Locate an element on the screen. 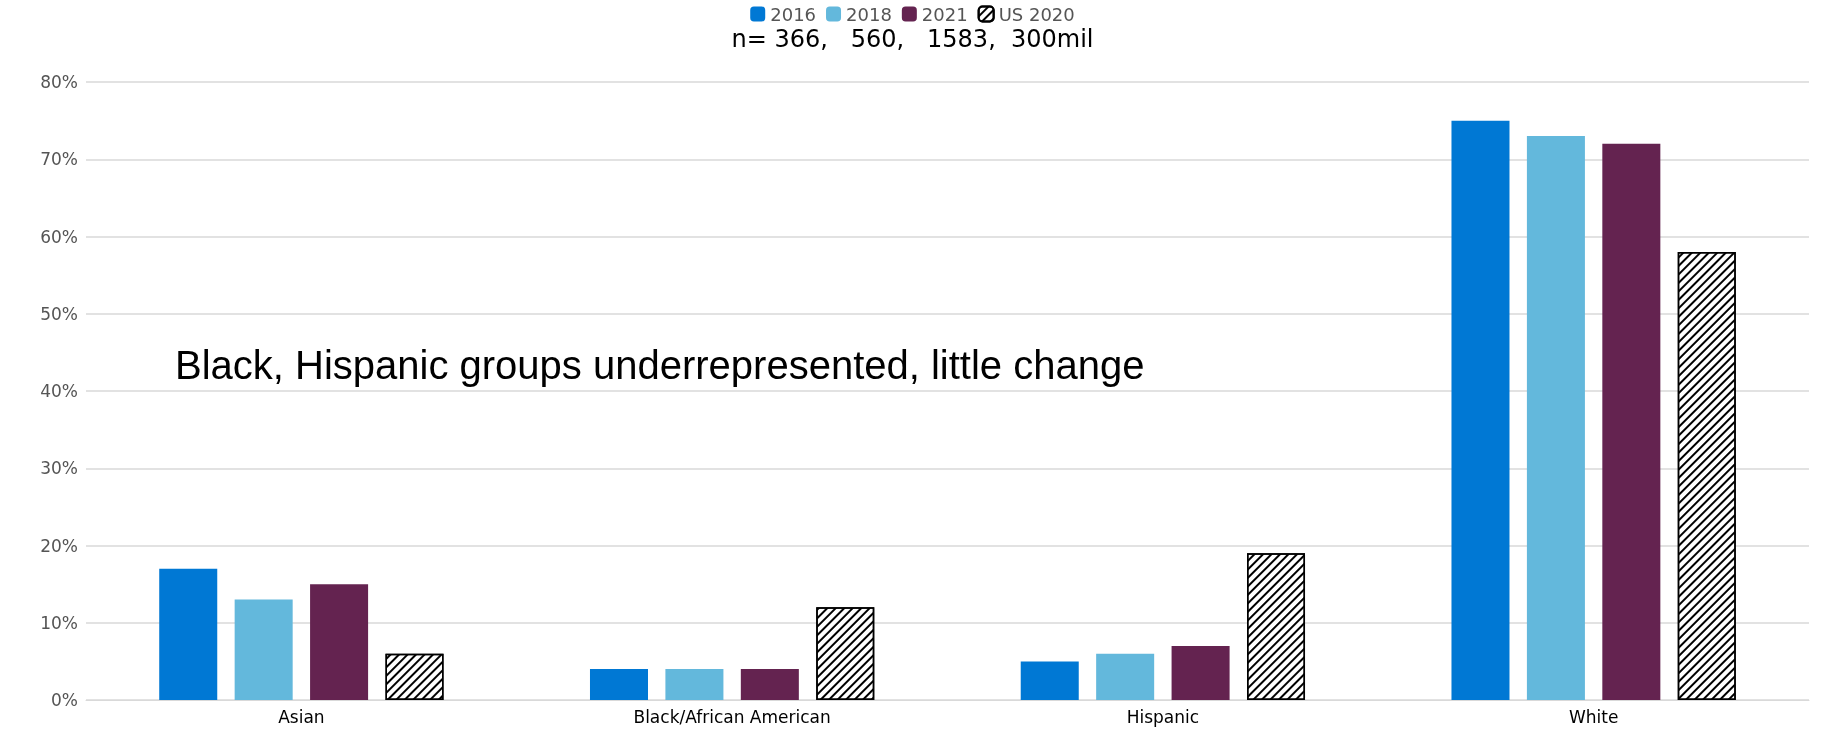 Image resolution: width=1825 pixels, height=745 pixels. y-tick-label: 10% is located at coordinates (59, 622).